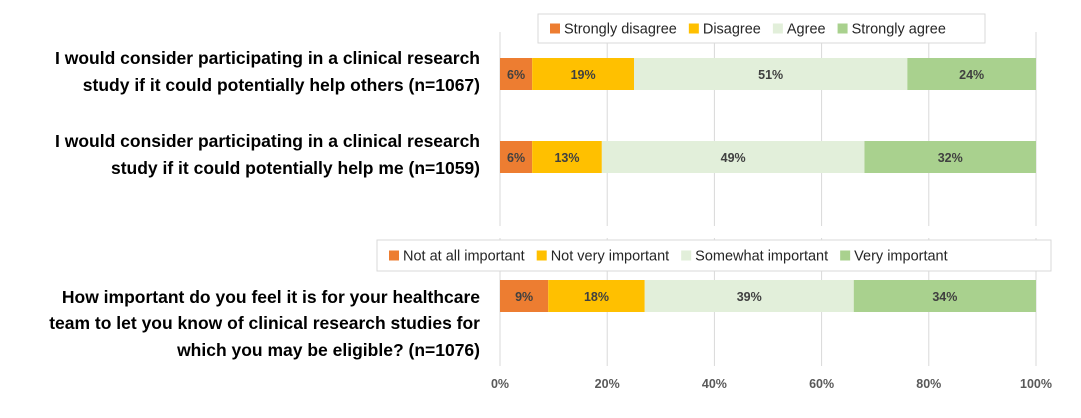 The width and height of the screenshot is (1081, 418). Describe the element at coordinates (500, 384) in the screenshot. I see `x-tick-label: 0%` at that location.